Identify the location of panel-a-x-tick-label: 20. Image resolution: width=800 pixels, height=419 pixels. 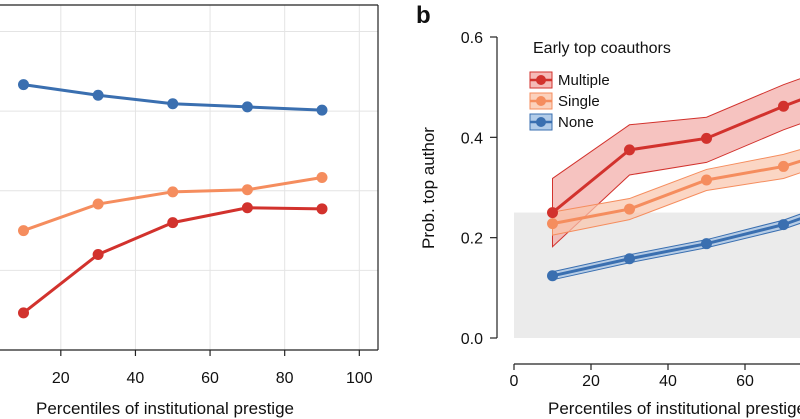
(61, 378).